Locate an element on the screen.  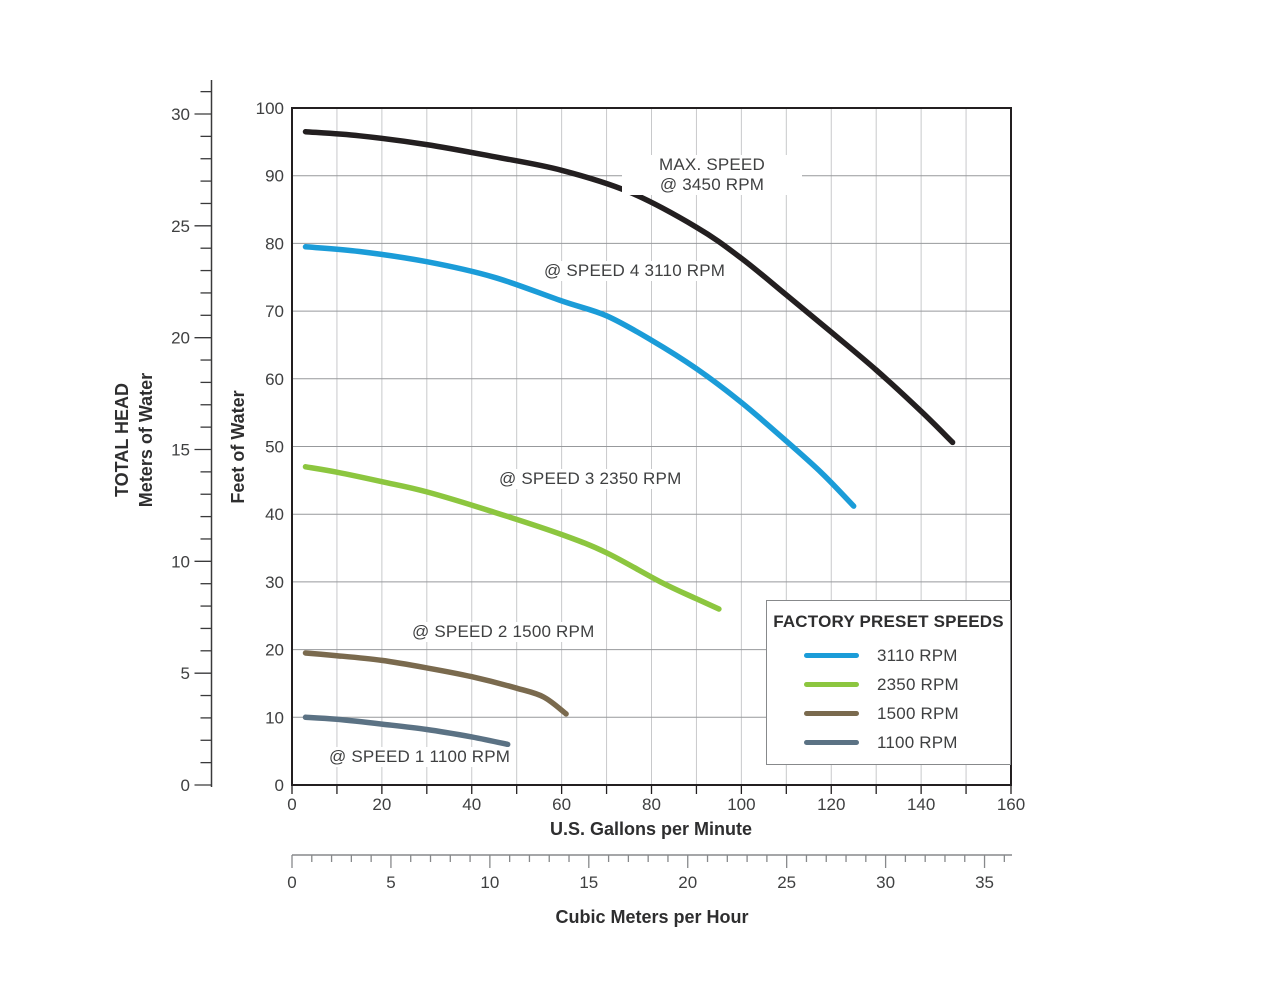
legend-label-1100: 1100 RPM is located at coordinates (917, 742).